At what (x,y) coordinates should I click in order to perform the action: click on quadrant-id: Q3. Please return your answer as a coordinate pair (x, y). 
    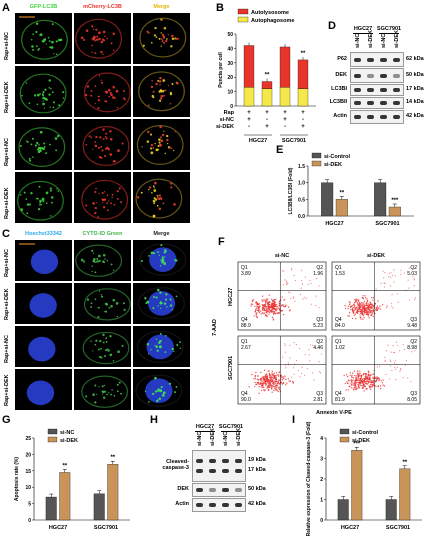
    Looking at the image, I should click on (413, 394).